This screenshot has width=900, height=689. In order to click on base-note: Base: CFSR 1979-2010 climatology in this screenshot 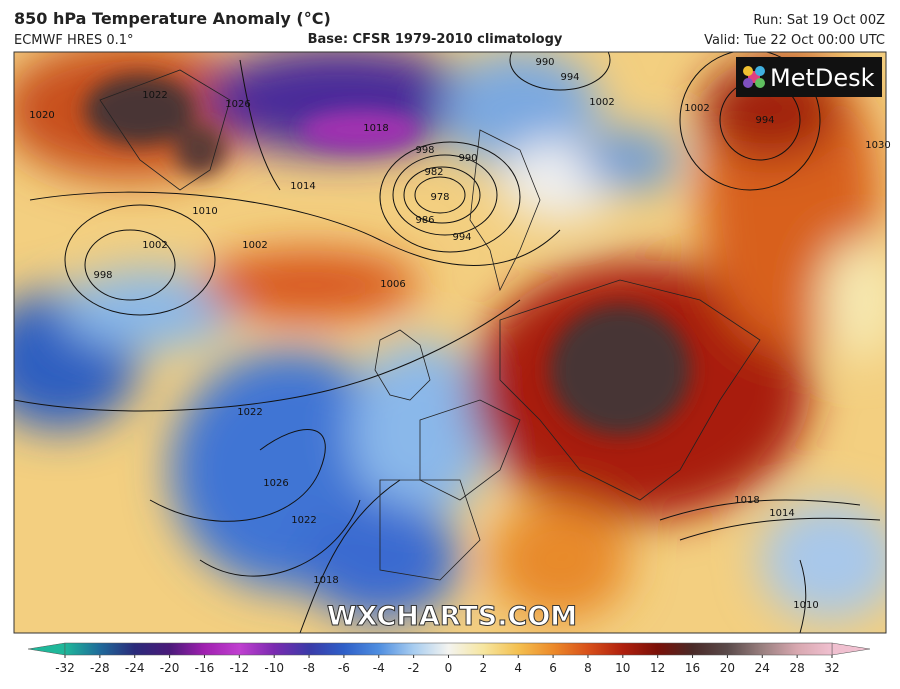, I will do `click(435, 39)`.